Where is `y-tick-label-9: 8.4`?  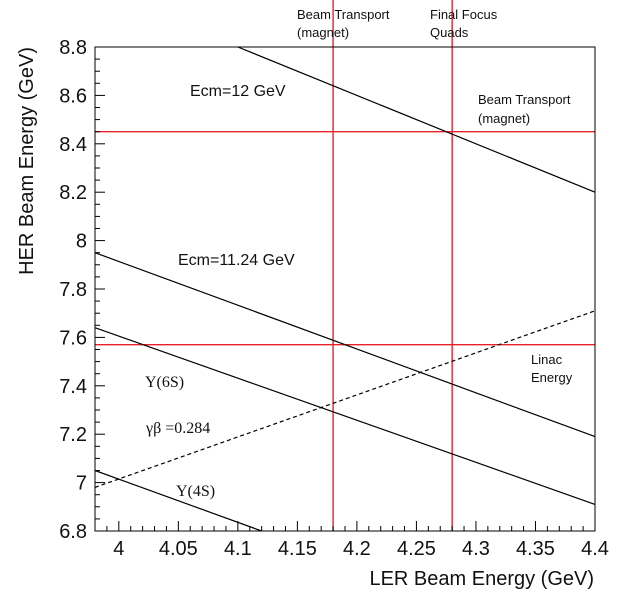
y-tick-label-9: 8.4 is located at coordinates (73, 145).